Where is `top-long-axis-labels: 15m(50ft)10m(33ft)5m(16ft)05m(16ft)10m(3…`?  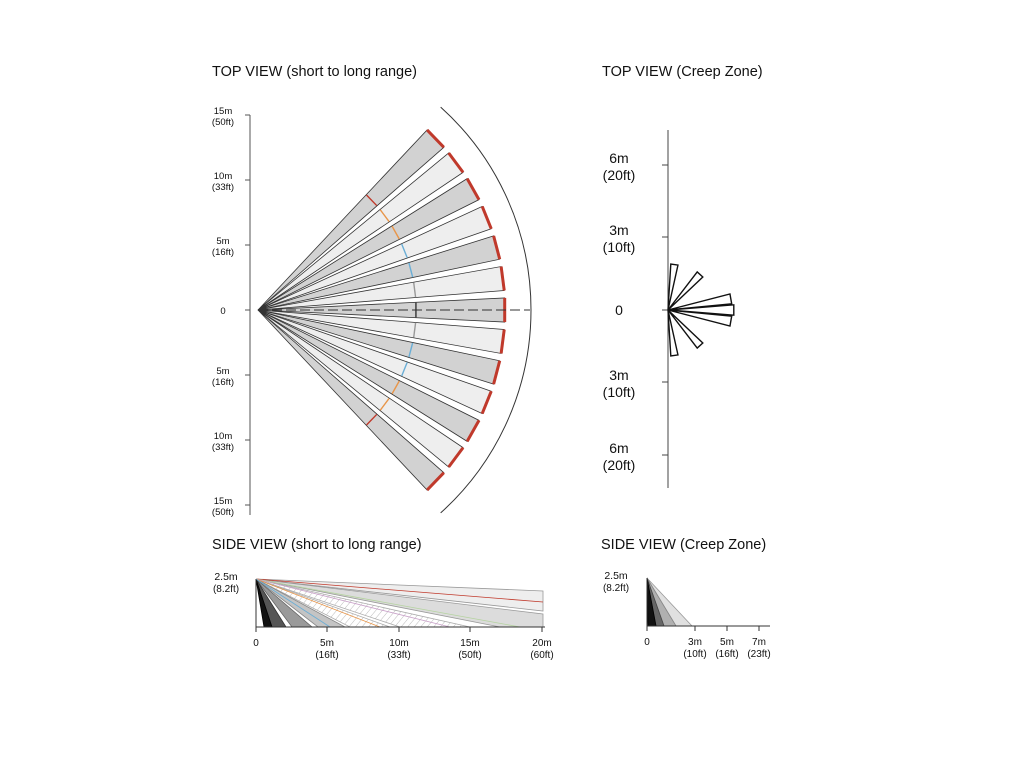 top-long-axis-labels: 15m(50ft)10m(33ft)5m(16ft)05m(16ft)10m(3… is located at coordinates (231, 312).